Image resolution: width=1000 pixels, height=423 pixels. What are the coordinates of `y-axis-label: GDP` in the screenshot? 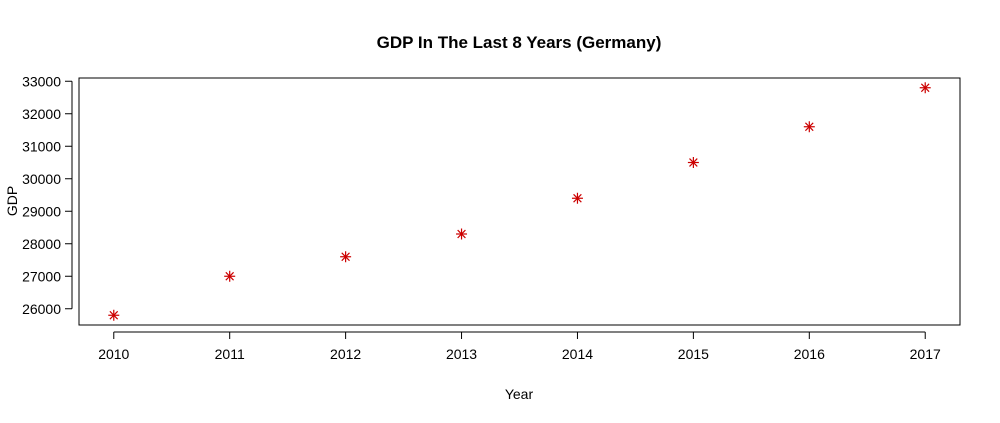 It's located at (12, 201).